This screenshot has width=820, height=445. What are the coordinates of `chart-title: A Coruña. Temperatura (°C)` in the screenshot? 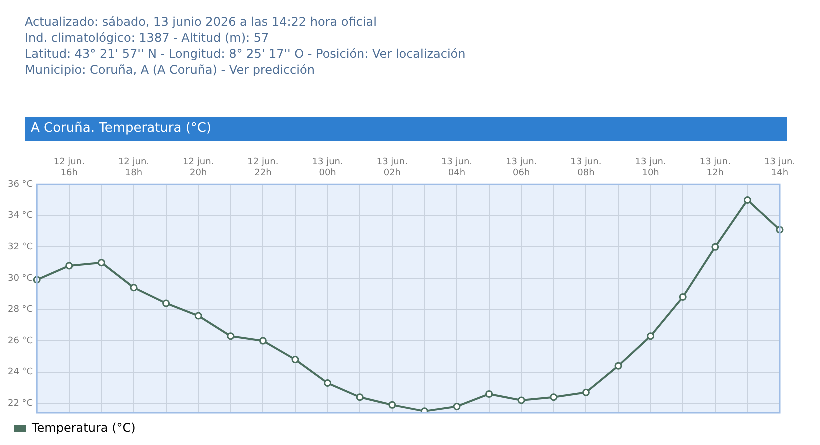 It's located at (406, 129).